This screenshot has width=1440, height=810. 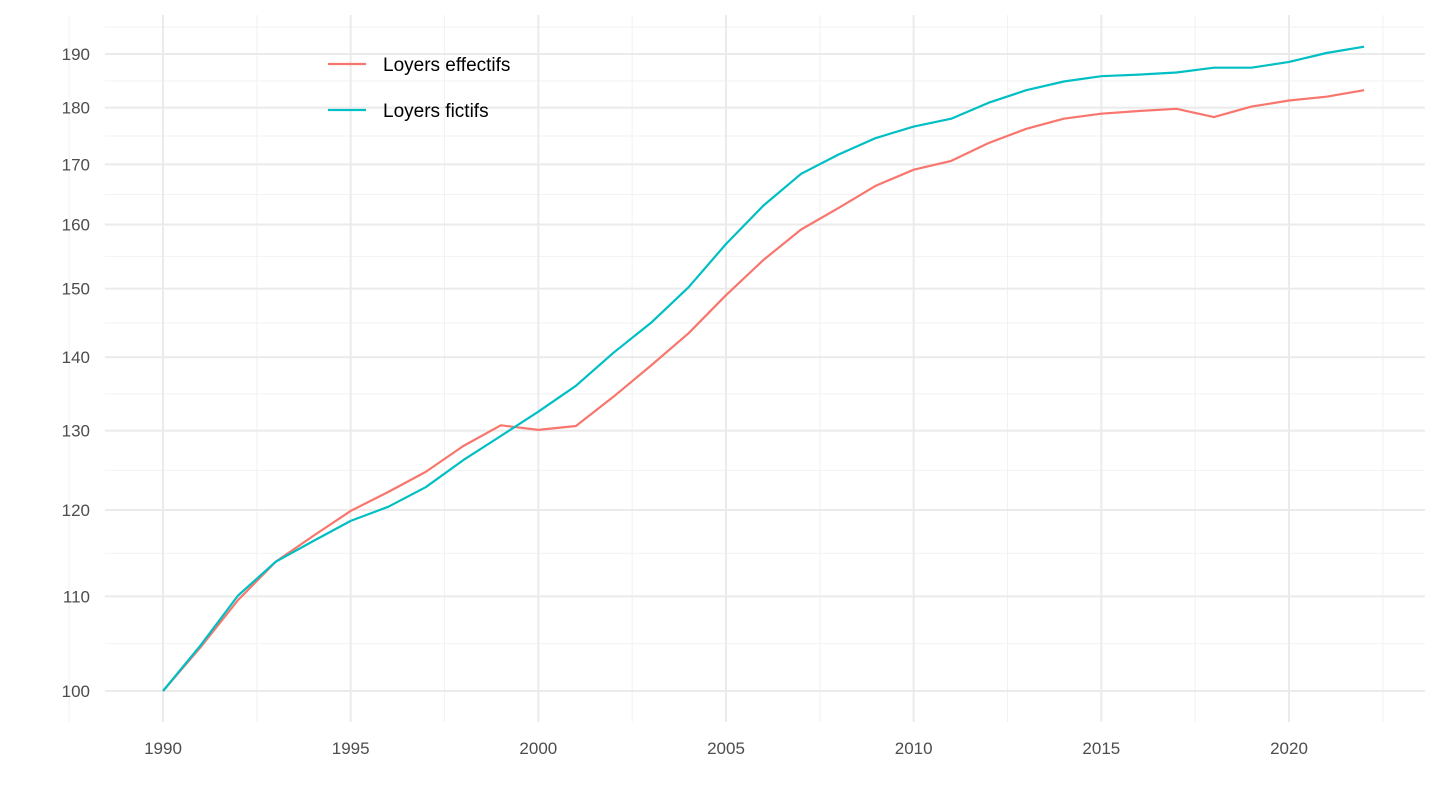 I want to click on y-tick-label: 150, so click(x=76, y=289).